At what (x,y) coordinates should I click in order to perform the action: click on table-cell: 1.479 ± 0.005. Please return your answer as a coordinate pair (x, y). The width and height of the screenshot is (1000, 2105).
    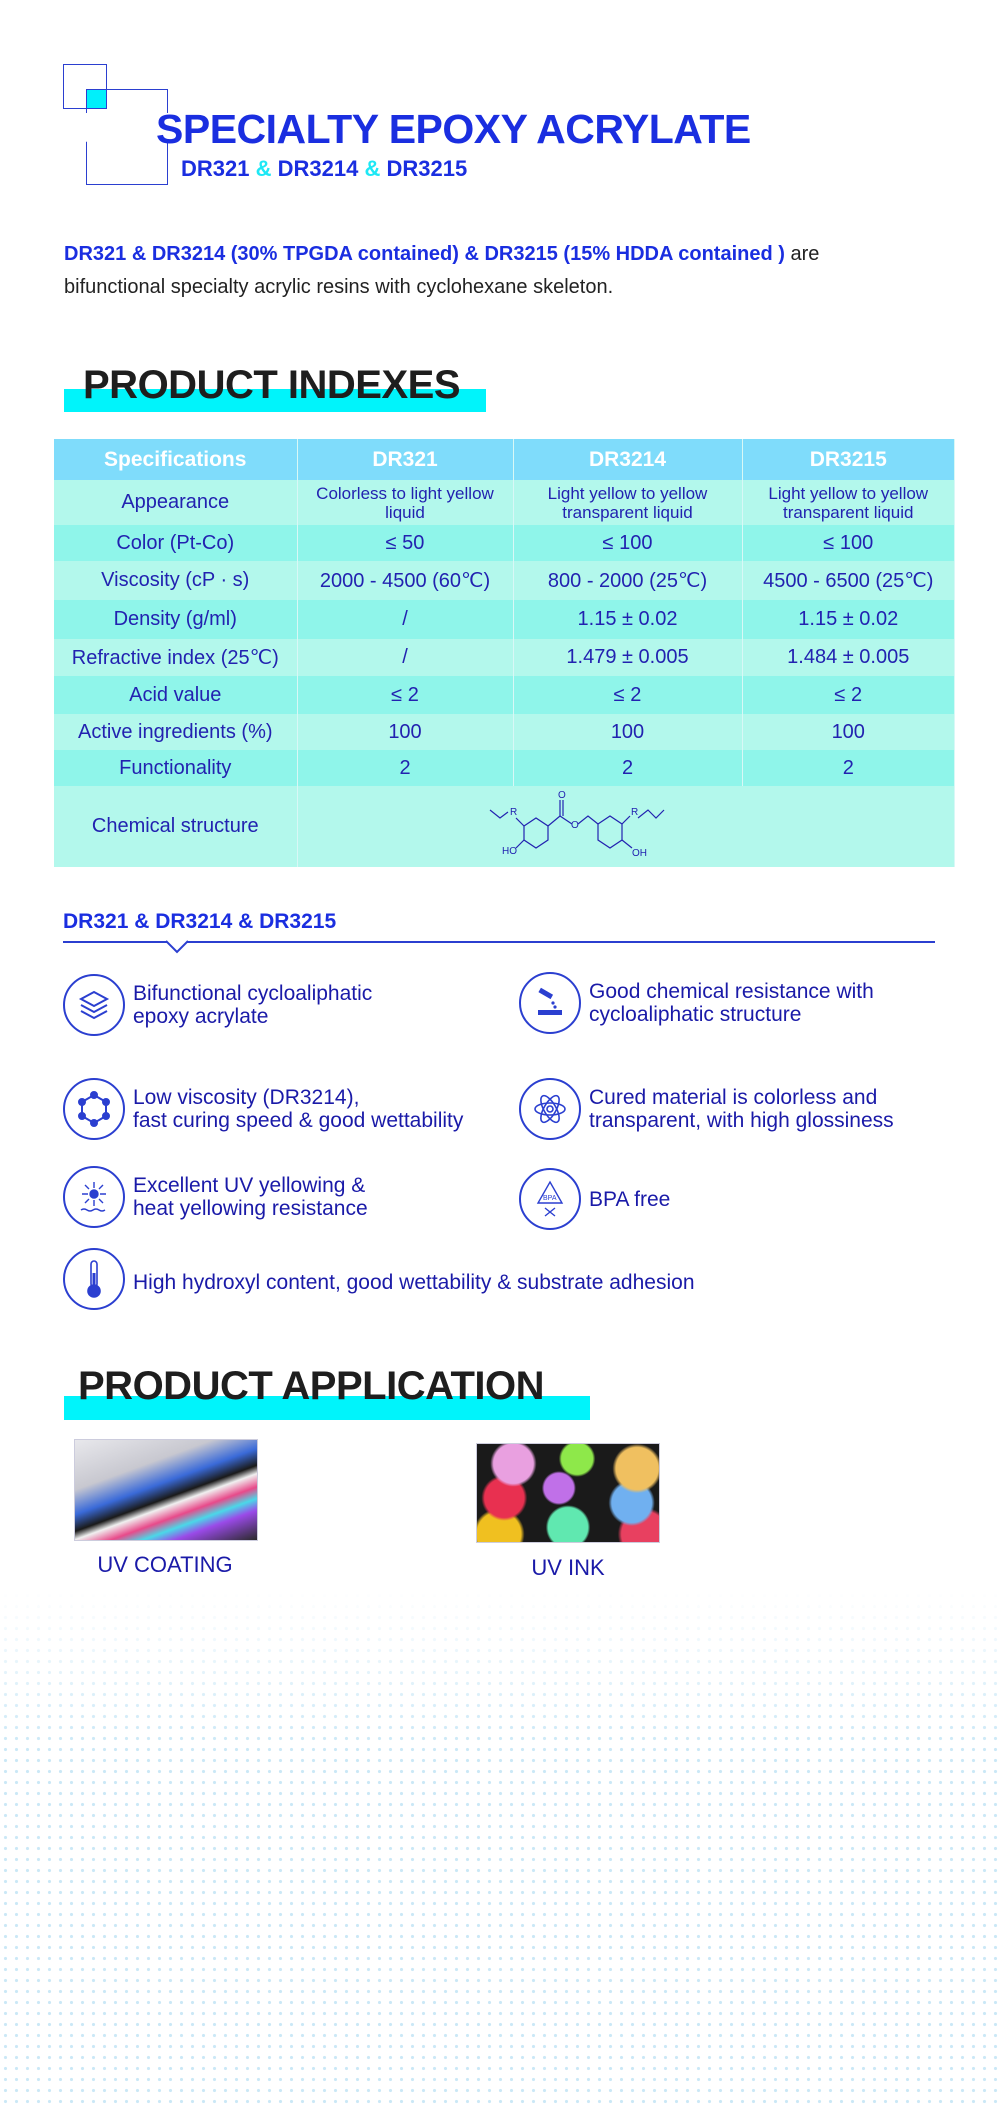
    Looking at the image, I should click on (628, 657).